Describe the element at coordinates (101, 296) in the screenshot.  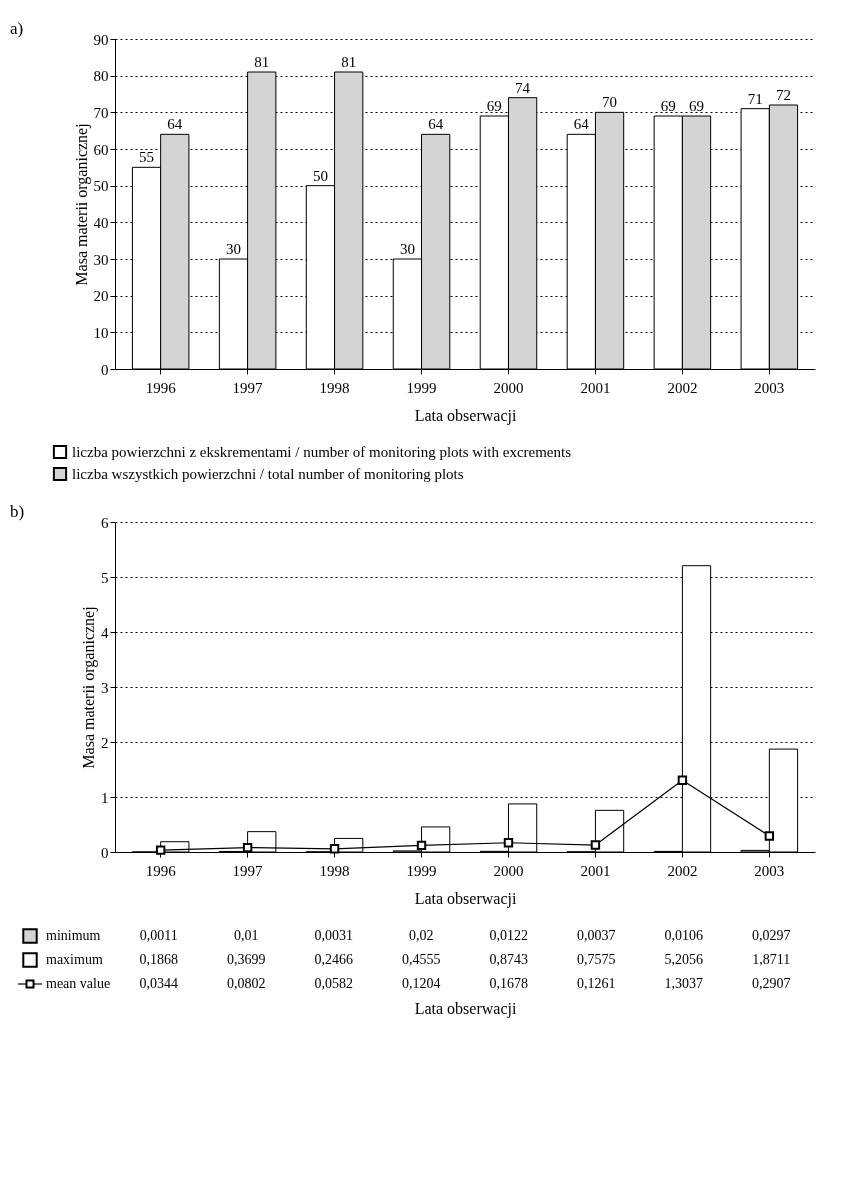
I see `y-tick-label: 20` at that location.